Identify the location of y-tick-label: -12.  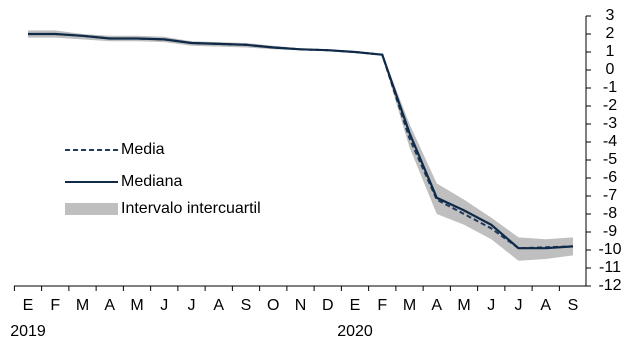
(609, 285).